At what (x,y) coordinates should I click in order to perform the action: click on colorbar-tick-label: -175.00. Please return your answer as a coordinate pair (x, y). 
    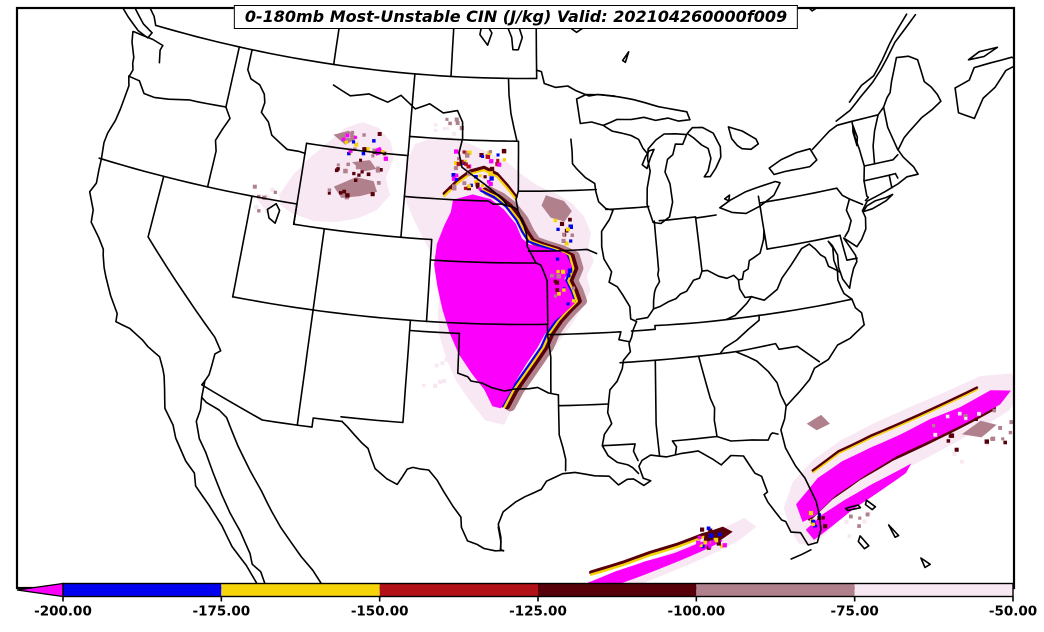
    Looking at the image, I should click on (221, 612).